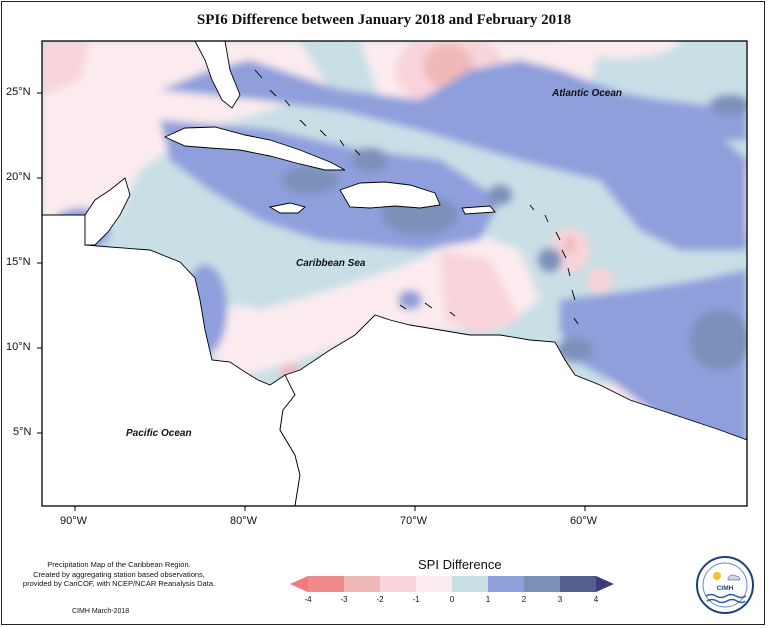 The image size is (768, 628). What do you see at coordinates (600, 280) in the screenshot?
I see `spi-region-pink-spot` at bounding box center [600, 280].